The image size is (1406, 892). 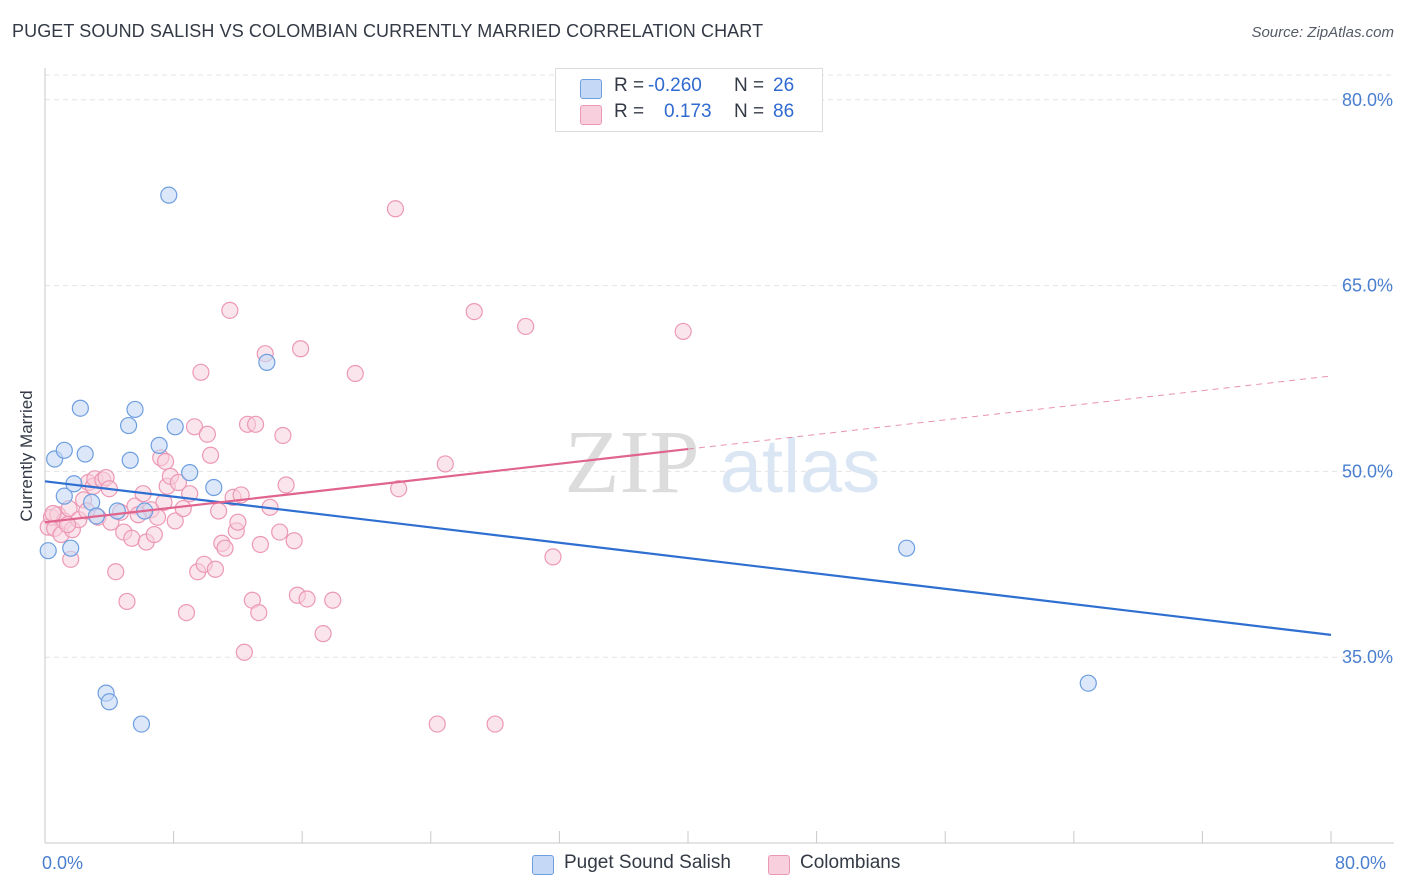 What do you see at coordinates (1367, 100) in the screenshot?
I see `y-tick-label: 80.0%` at bounding box center [1367, 100].